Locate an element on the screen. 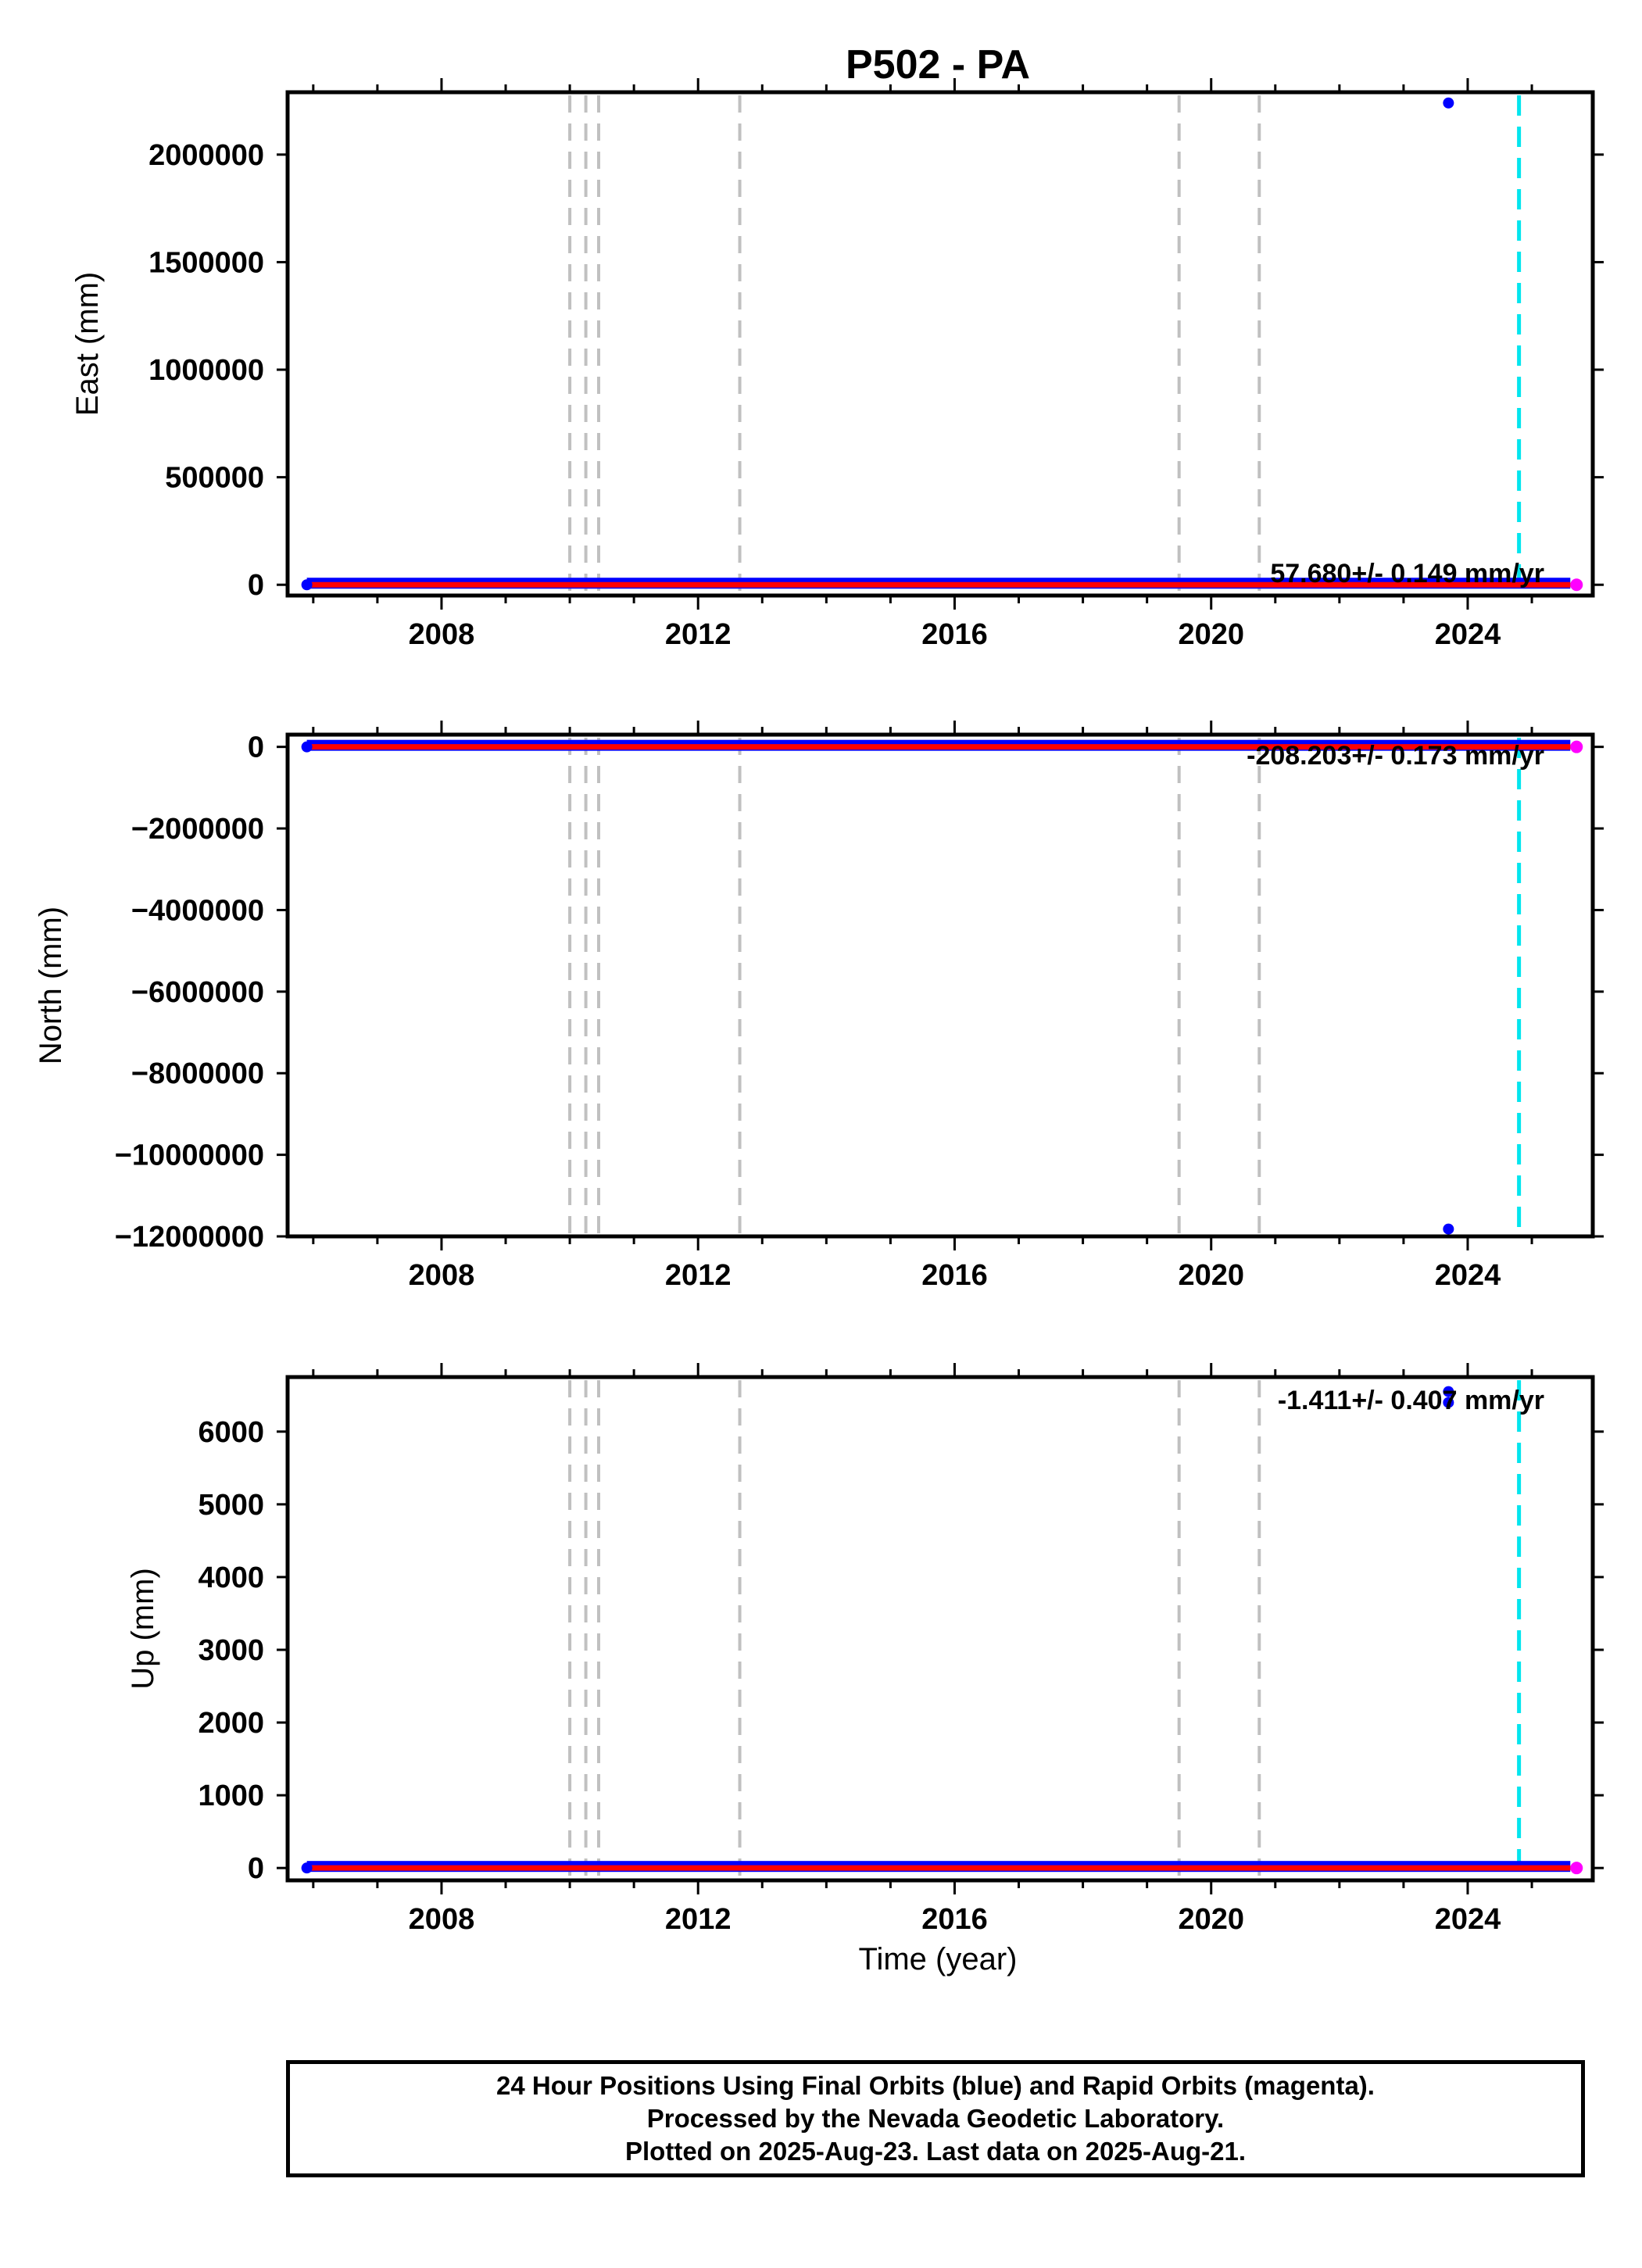 This screenshot has width=1642, height=2268. y-axis-label: East (mm) is located at coordinates (87, 344).